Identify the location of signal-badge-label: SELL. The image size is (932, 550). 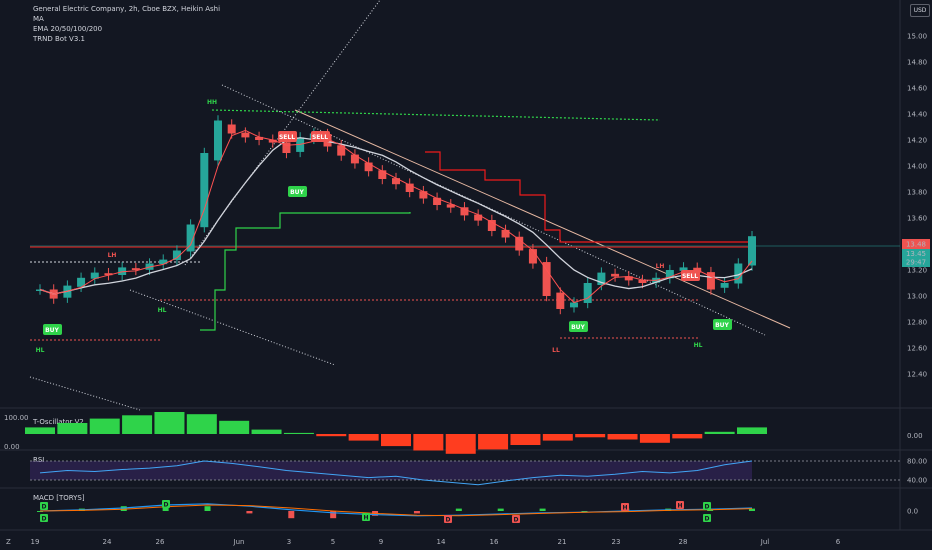
(690, 276).